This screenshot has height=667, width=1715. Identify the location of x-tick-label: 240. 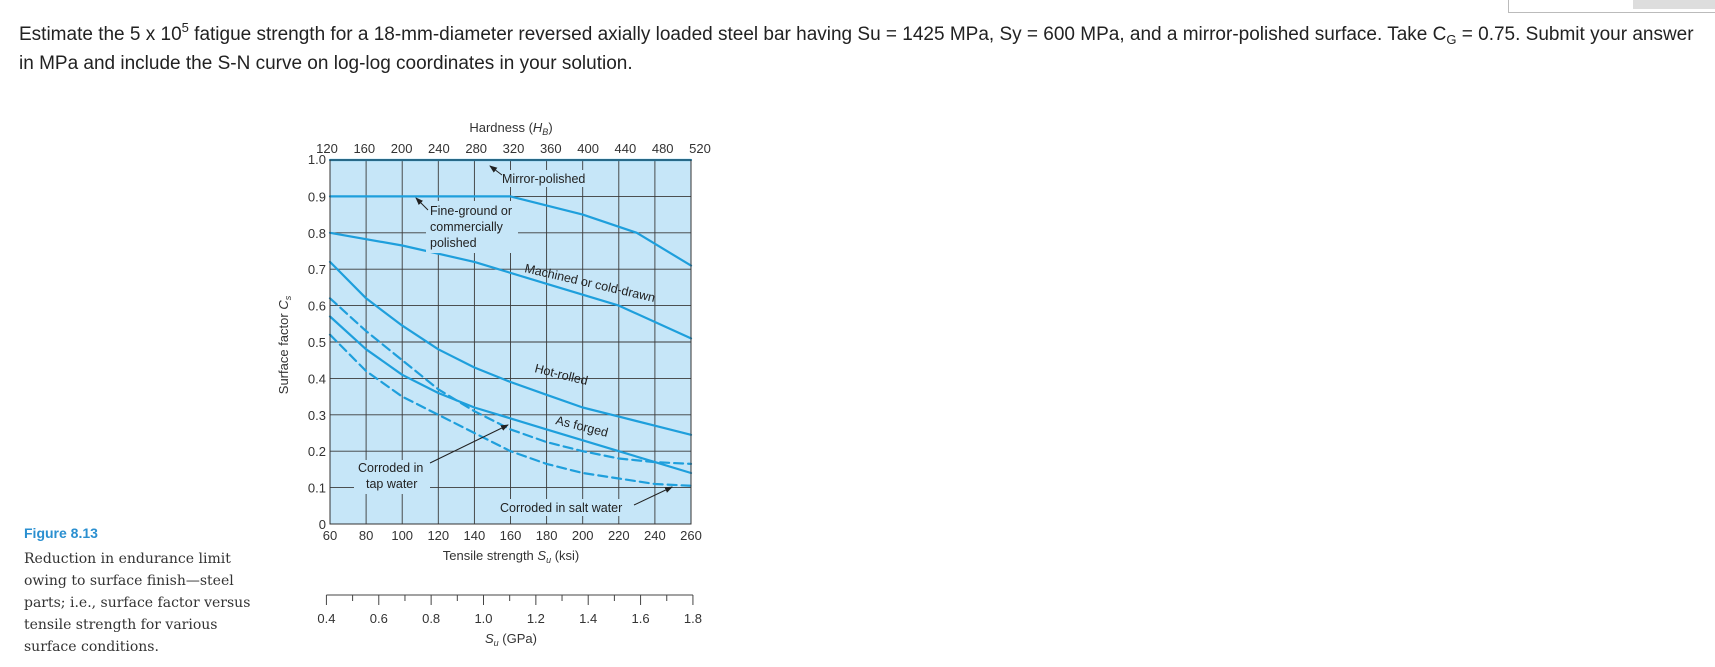
(655, 535).